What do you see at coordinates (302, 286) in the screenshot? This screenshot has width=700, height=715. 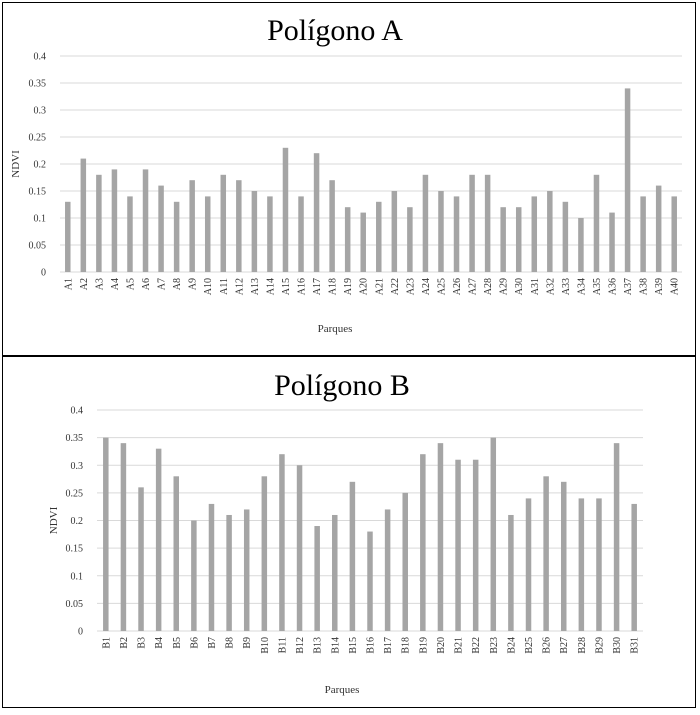 I see `polygon-a-x-tick-label: A16` at bounding box center [302, 286].